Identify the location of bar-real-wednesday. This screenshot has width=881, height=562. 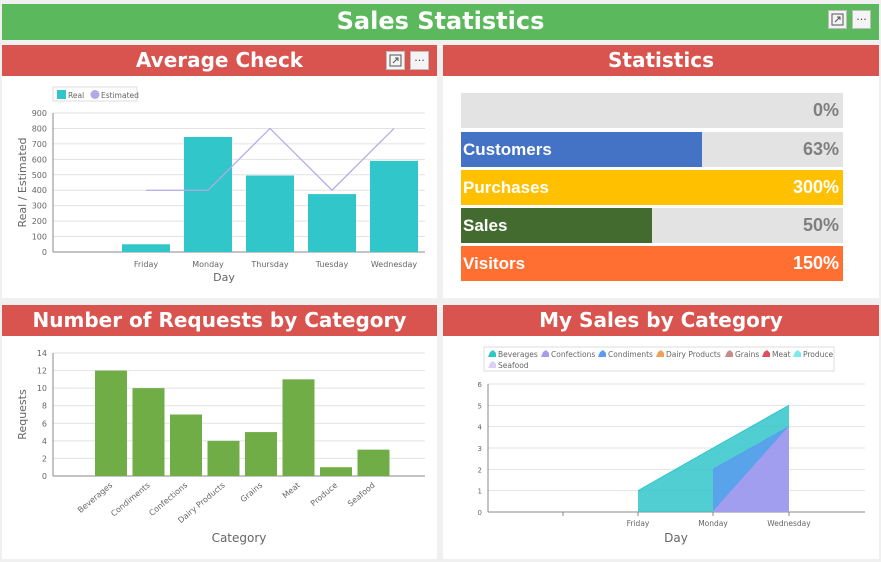
(394, 206).